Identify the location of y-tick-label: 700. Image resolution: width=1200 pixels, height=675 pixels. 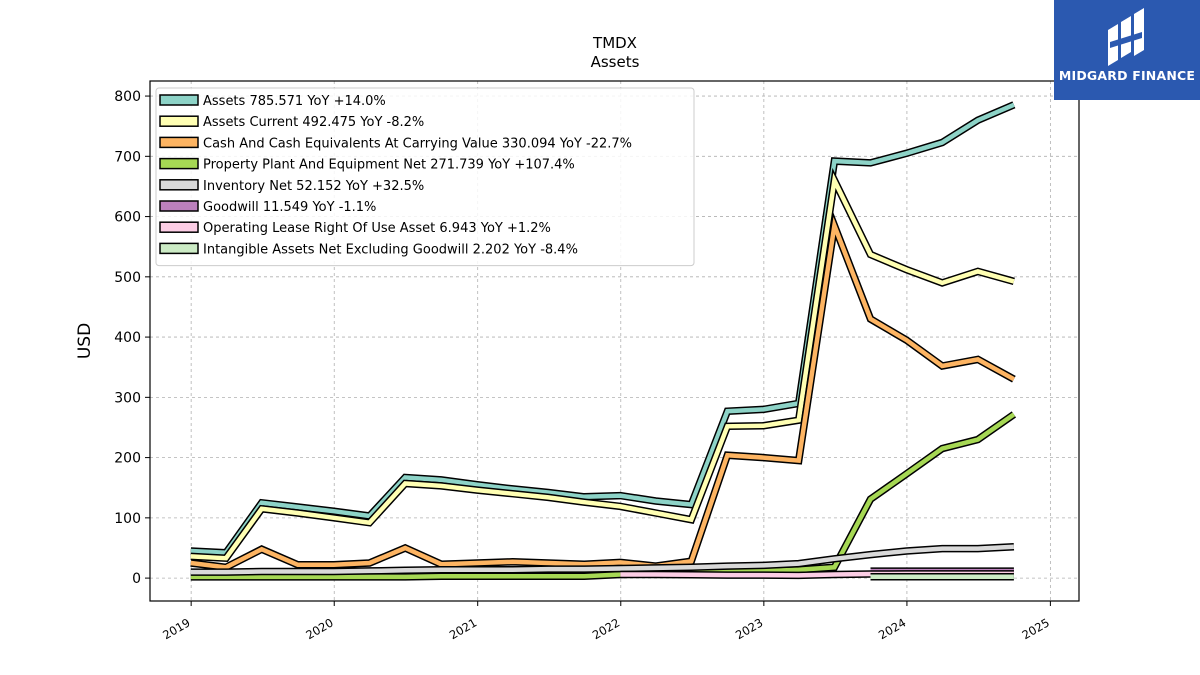
(127, 157).